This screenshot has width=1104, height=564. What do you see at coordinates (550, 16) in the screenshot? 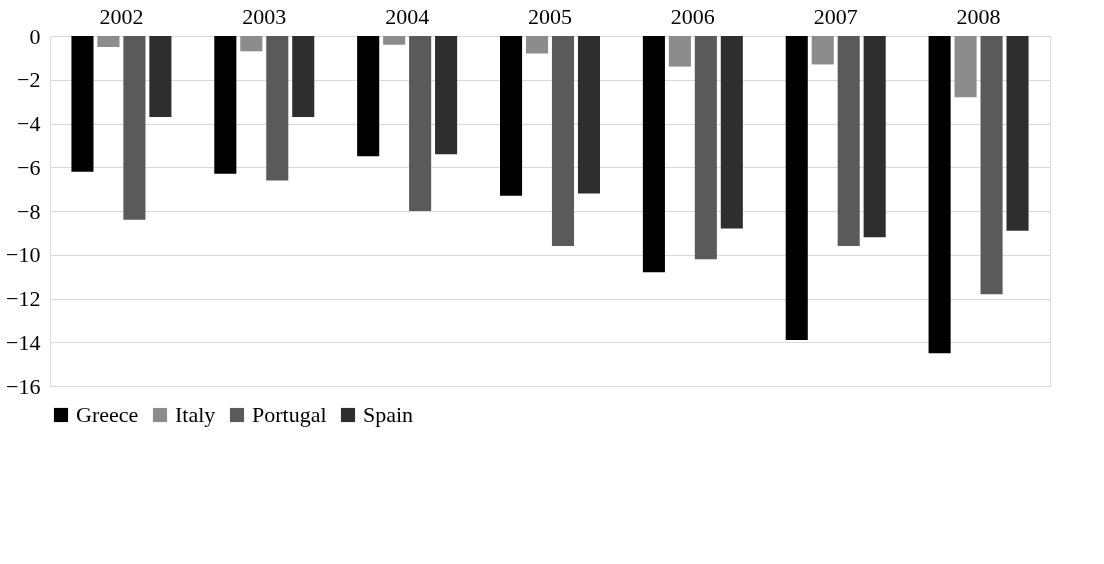
I see `x-tick-label: 2005` at bounding box center [550, 16].